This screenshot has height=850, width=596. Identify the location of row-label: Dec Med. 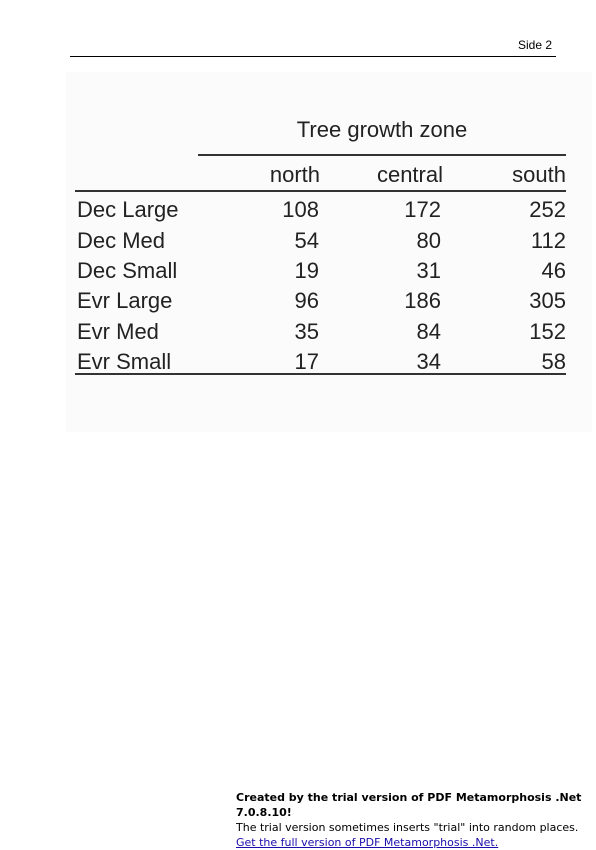
(121, 240).